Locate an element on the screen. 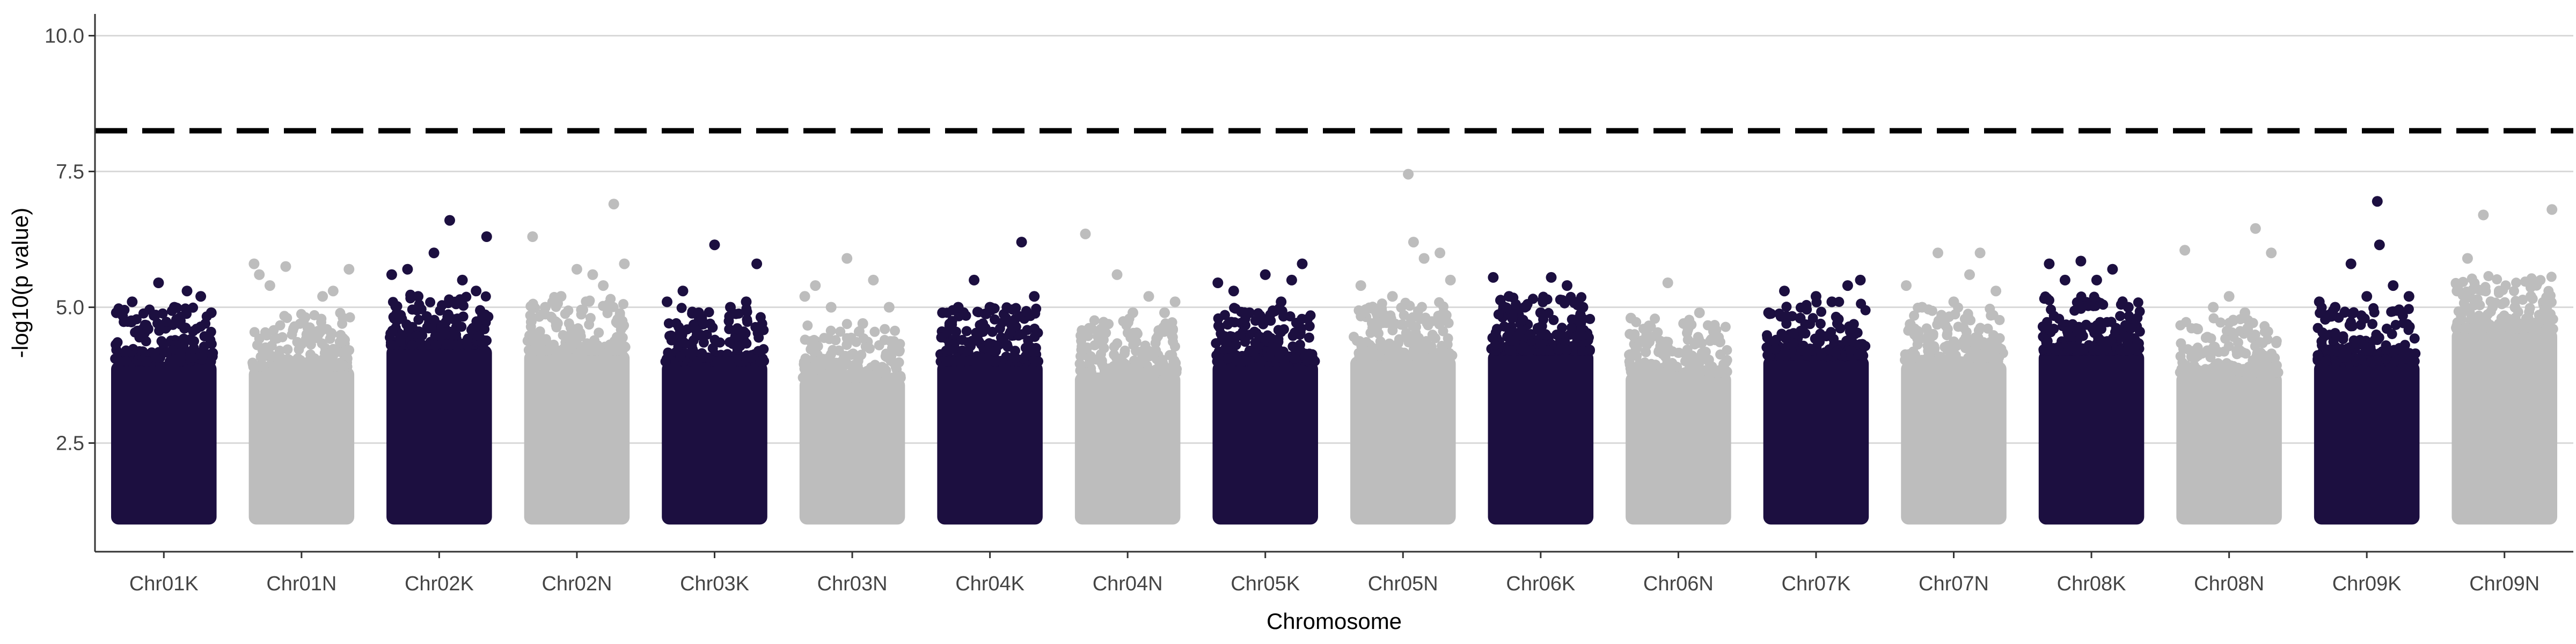  point-mass-Chr09N is located at coordinates (2504, 427).